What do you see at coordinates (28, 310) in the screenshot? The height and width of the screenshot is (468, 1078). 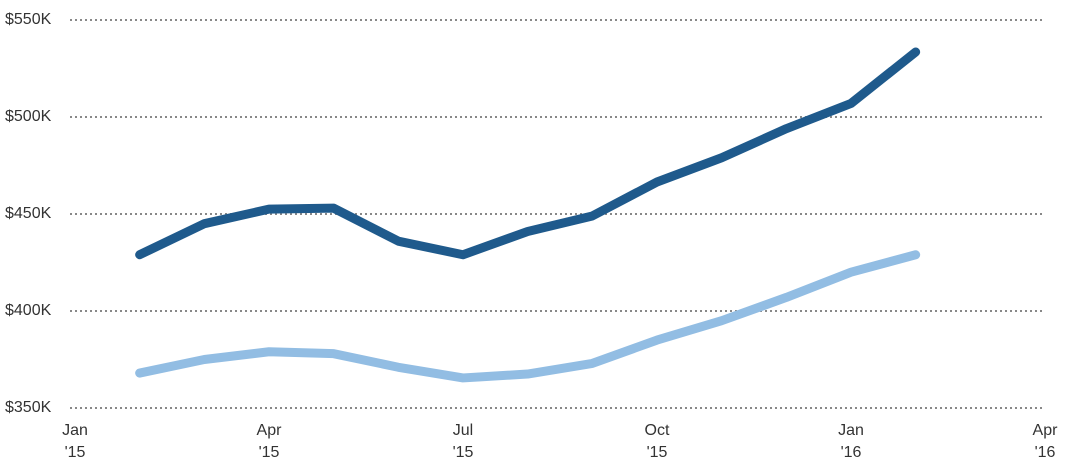 I see `y-tick-label: $400K` at bounding box center [28, 310].